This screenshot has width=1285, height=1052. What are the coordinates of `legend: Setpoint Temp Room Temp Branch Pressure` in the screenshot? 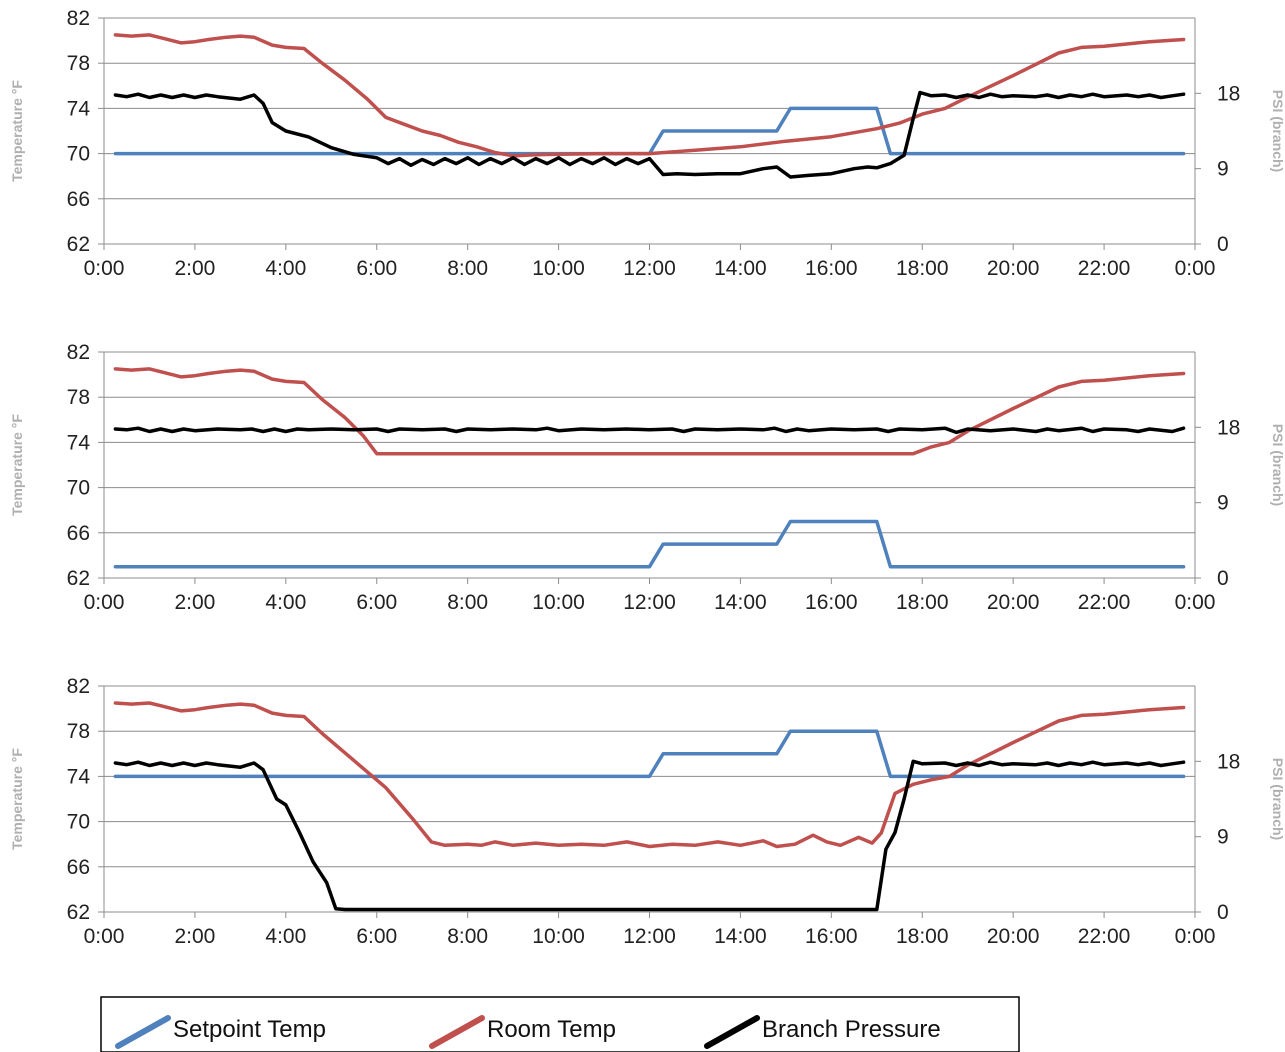 It's located at (560, 1024).